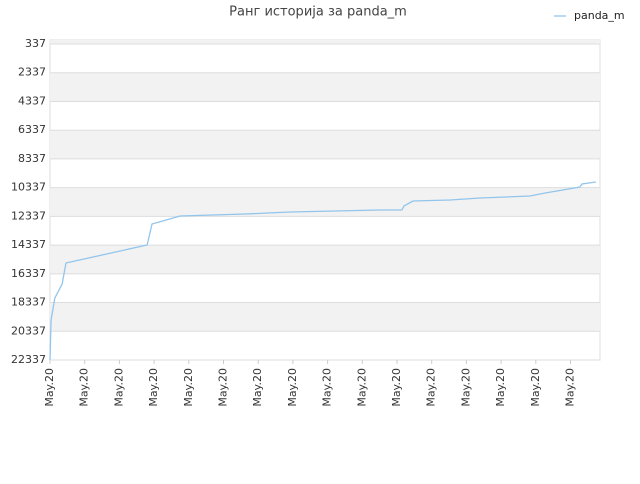  Describe the element at coordinates (28, 330) in the screenshot. I see `y-tick-label: 20337` at that location.